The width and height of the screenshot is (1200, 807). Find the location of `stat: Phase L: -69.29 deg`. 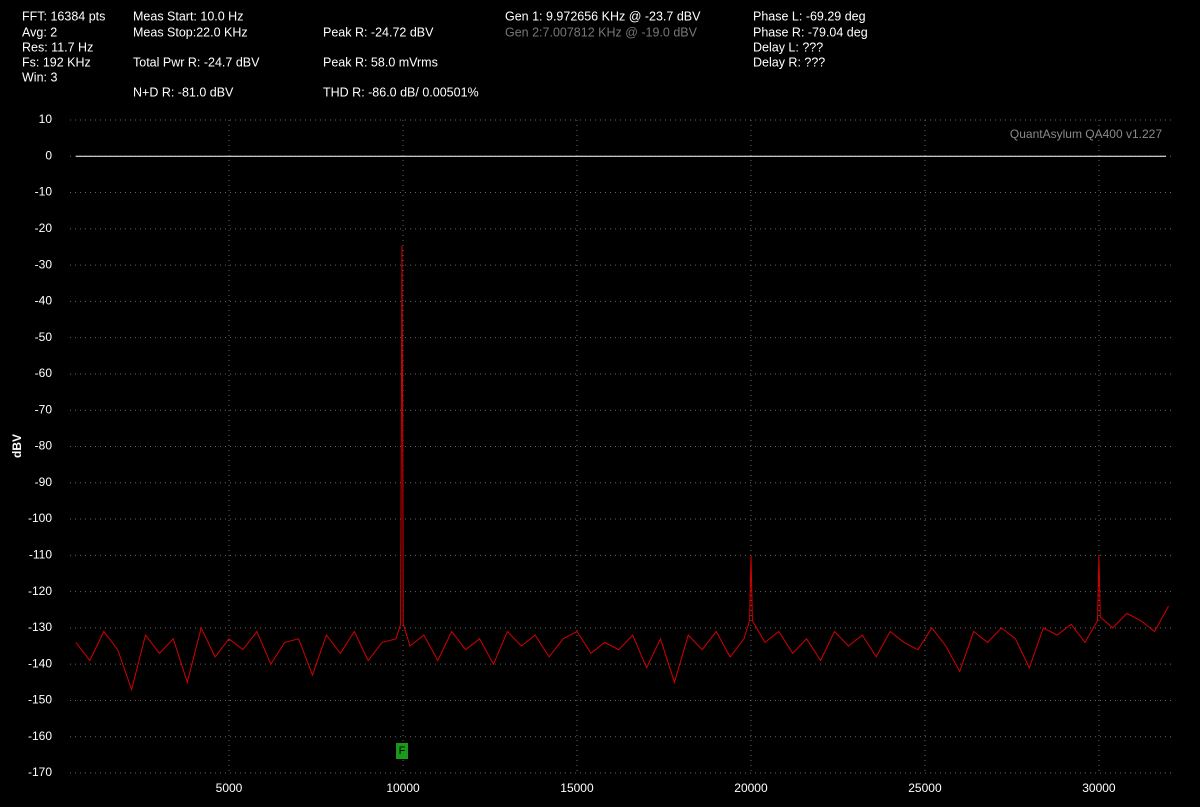

stat: Phase L: -69.29 deg is located at coordinates (809, 16).